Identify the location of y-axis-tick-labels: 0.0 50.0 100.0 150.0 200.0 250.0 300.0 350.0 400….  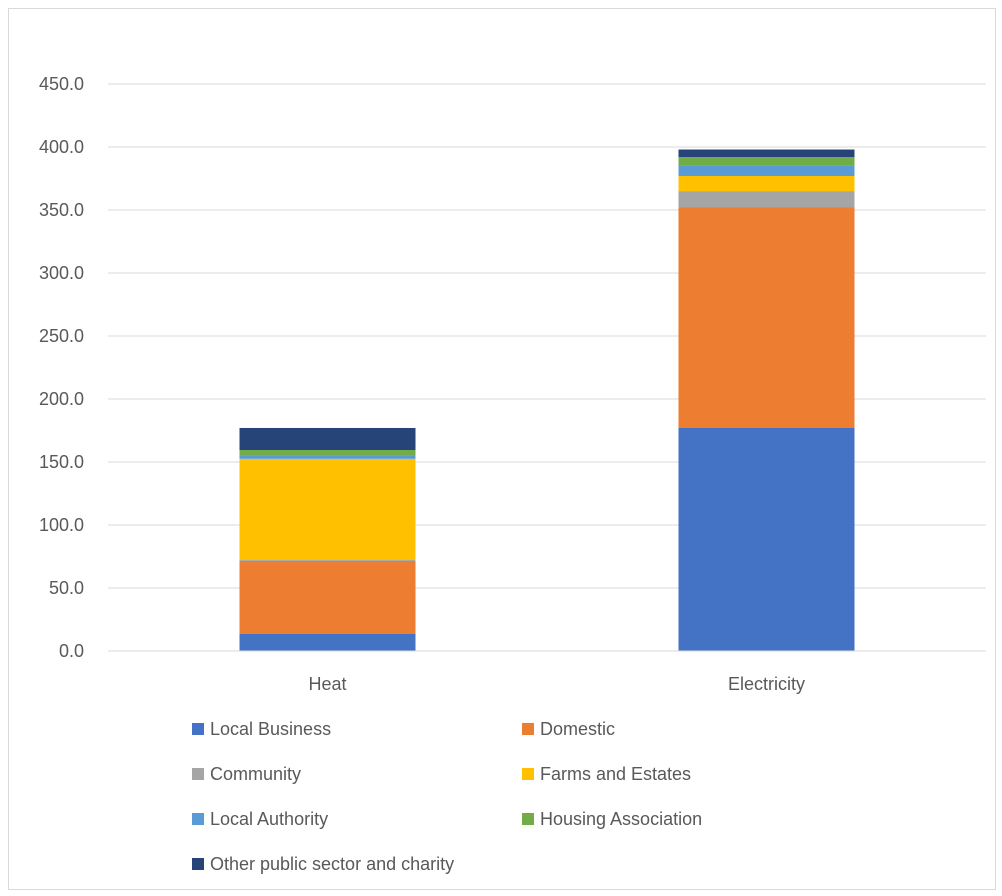
(61, 367).